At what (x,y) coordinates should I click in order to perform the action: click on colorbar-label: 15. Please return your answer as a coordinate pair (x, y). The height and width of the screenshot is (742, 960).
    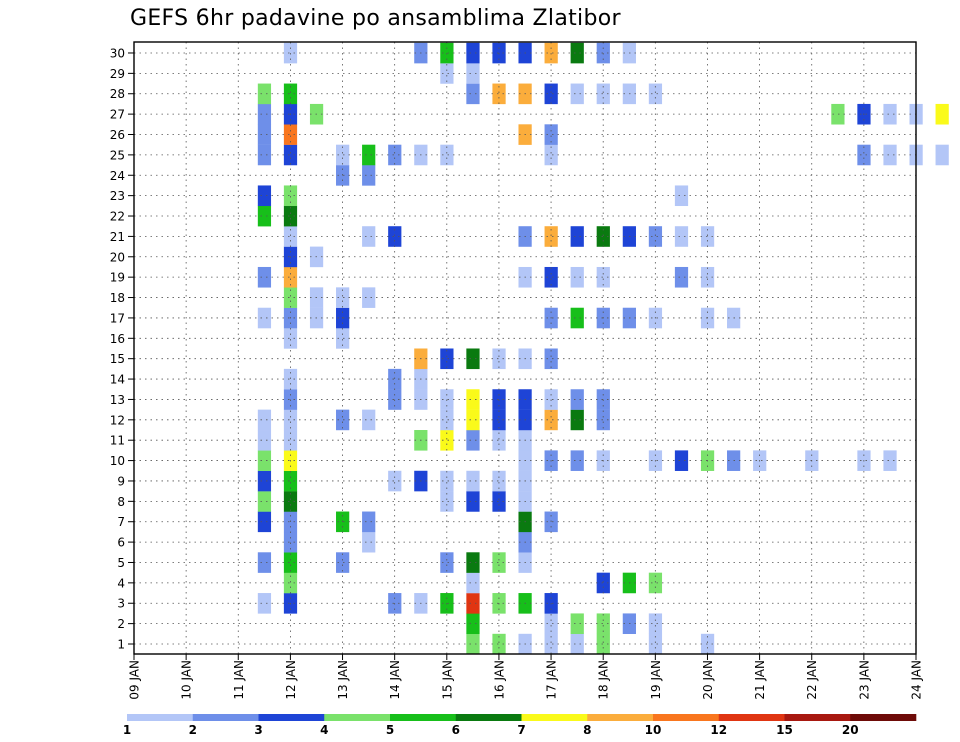
    Looking at the image, I should click on (784, 730).